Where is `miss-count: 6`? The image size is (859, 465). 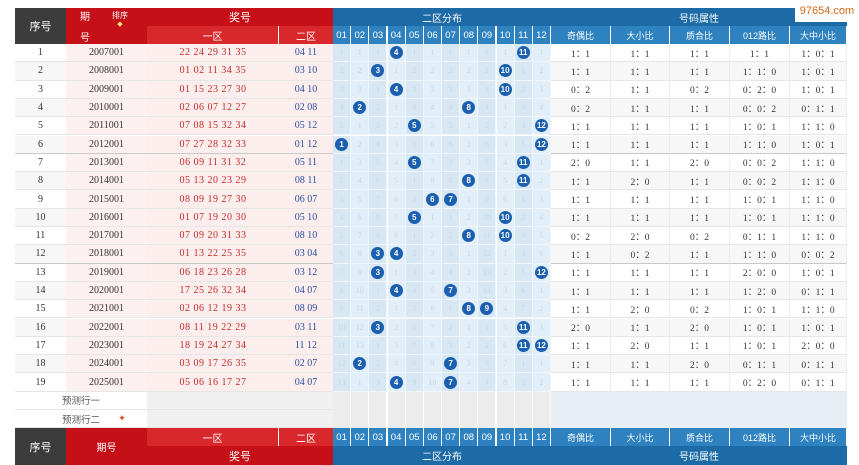 miss-count: 6 is located at coordinates (505, 345).